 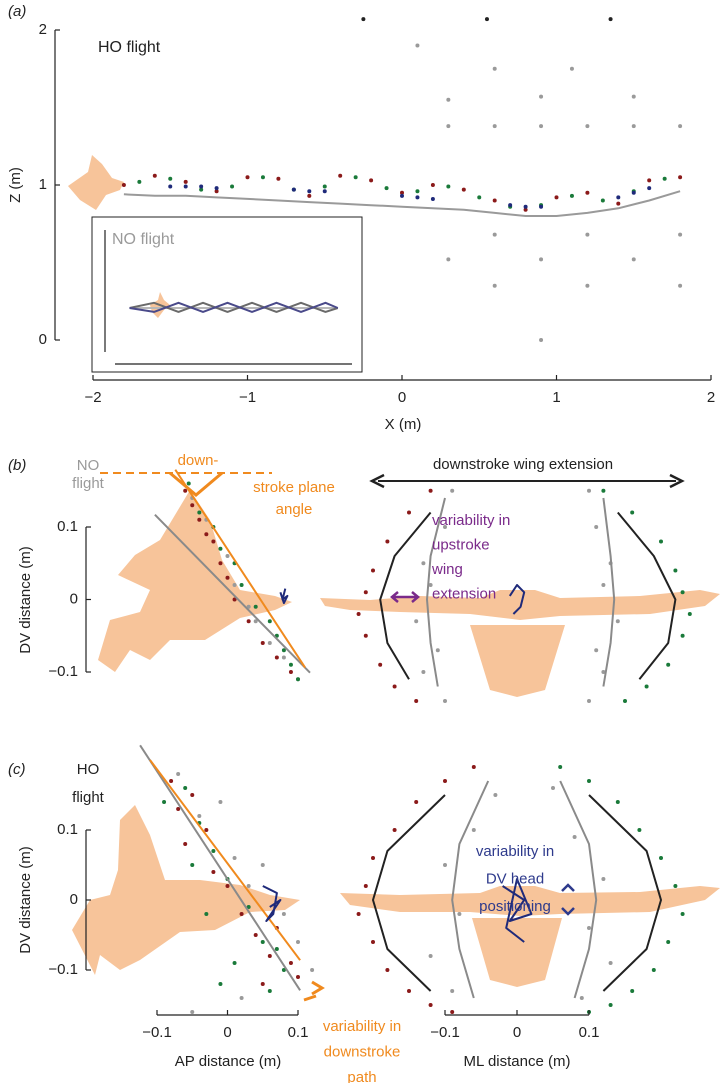 I want to click on x-tick-label: −1, so click(x=247, y=397).